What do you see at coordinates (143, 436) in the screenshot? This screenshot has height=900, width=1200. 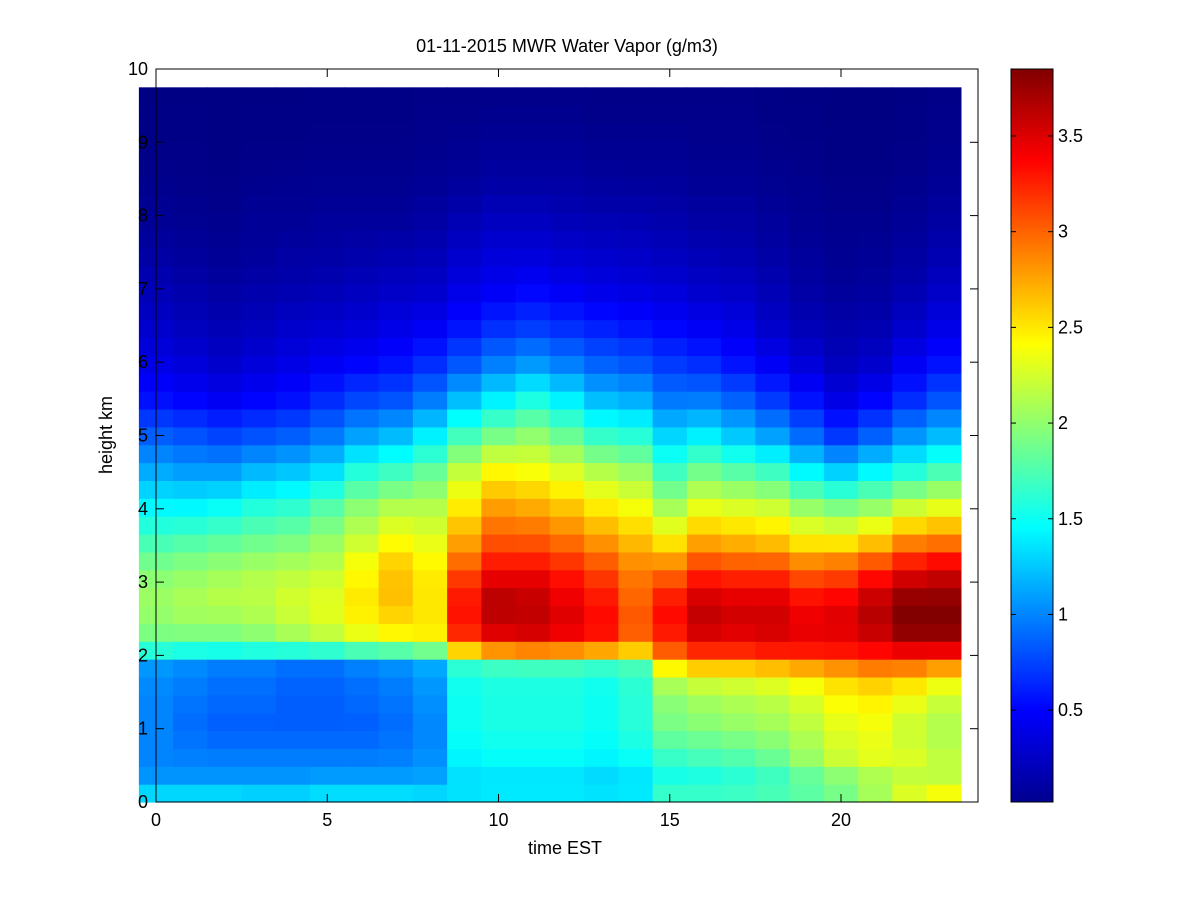 I see `y-tick-label: 5` at bounding box center [143, 436].